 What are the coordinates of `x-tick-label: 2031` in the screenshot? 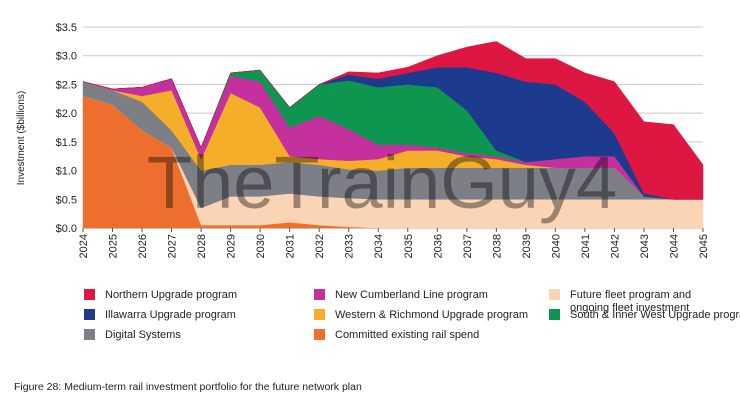 It's located at (291, 246).